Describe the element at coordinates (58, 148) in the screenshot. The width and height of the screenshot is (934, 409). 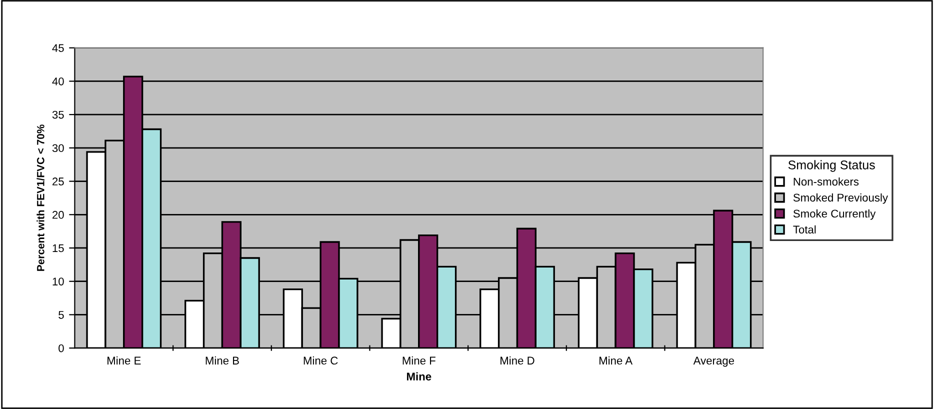
I see `y-tick-label: 30` at that location.